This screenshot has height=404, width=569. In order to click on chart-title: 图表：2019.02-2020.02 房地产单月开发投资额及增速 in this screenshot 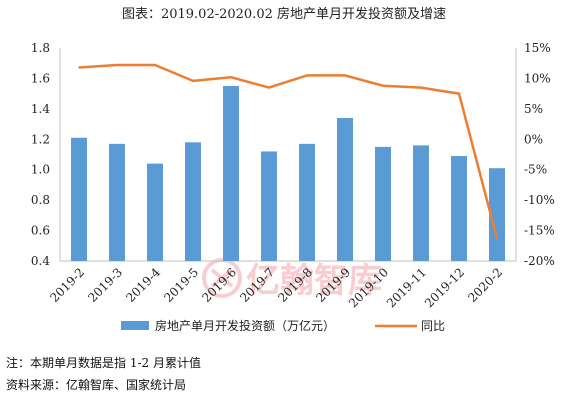, I will do `click(284, 14)`.